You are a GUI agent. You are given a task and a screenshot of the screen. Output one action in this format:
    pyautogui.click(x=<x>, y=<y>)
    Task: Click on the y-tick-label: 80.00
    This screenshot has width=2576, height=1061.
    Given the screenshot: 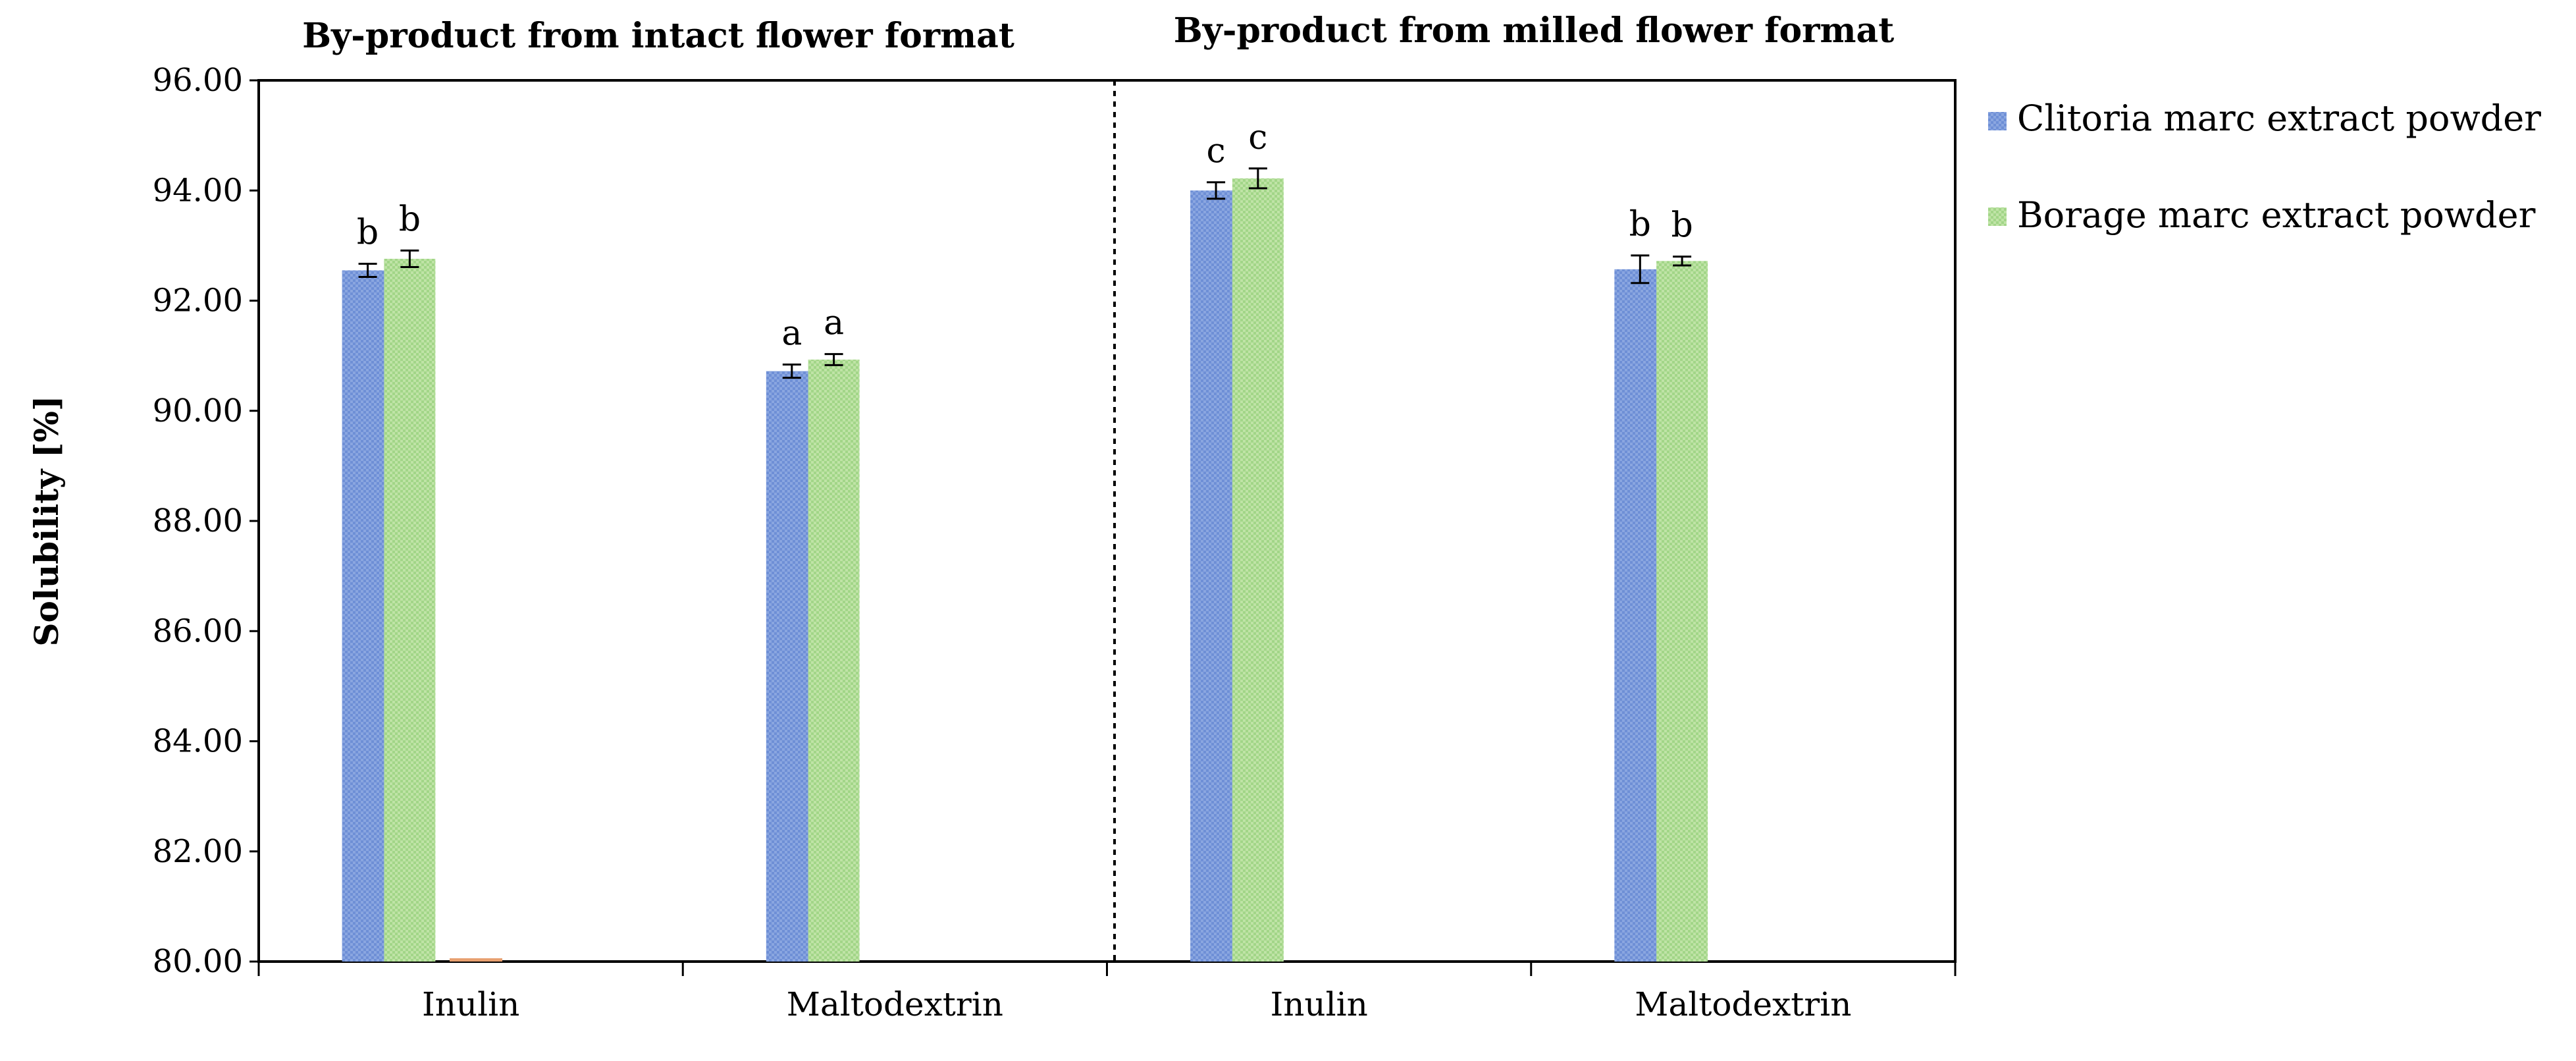 What is the action you would take?
    pyautogui.click(x=198, y=961)
    